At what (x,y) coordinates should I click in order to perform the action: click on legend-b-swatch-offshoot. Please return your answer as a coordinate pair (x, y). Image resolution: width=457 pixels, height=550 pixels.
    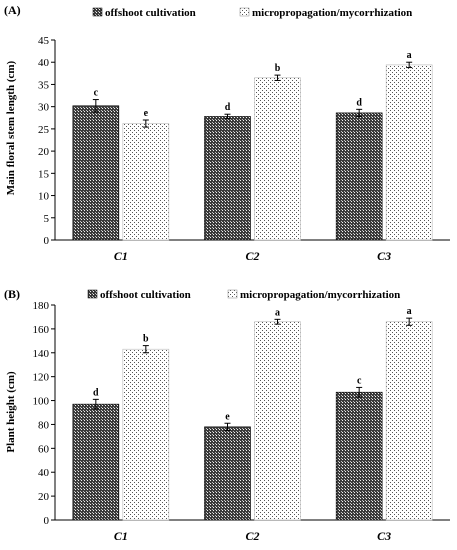
    Looking at the image, I should click on (92, 294).